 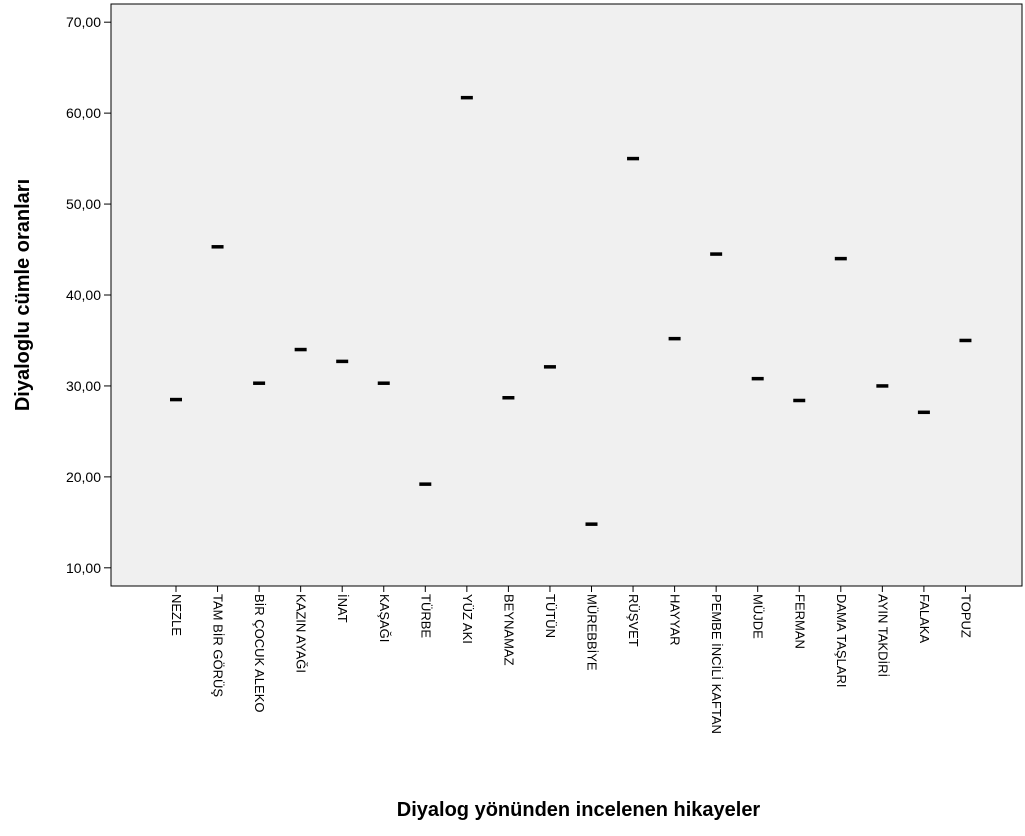 What do you see at coordinates (965, 616) in the screenshot?
I see `x-tick-label: TOPUZ` at bounding box center [965, 616].